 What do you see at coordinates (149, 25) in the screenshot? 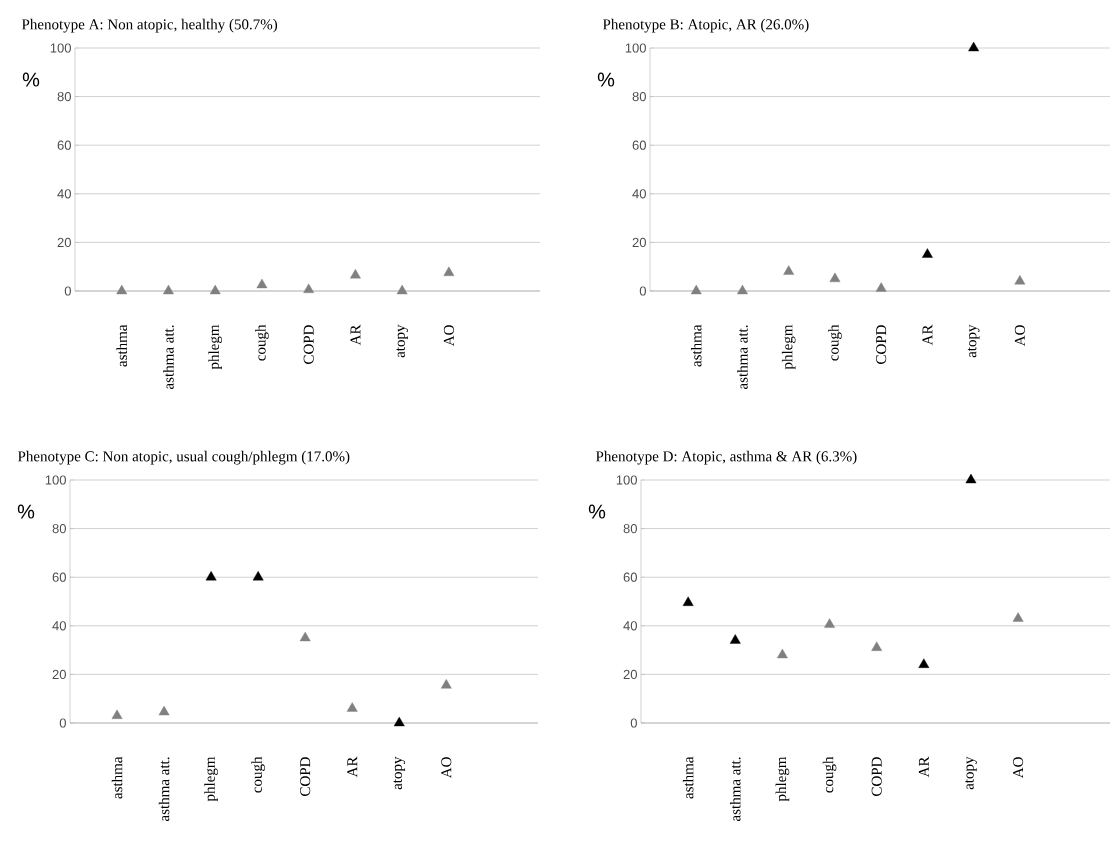
I see `chart-title: Phenotype A: Non atopic, healthy (50.7%)` at bounding box center [149, 25].